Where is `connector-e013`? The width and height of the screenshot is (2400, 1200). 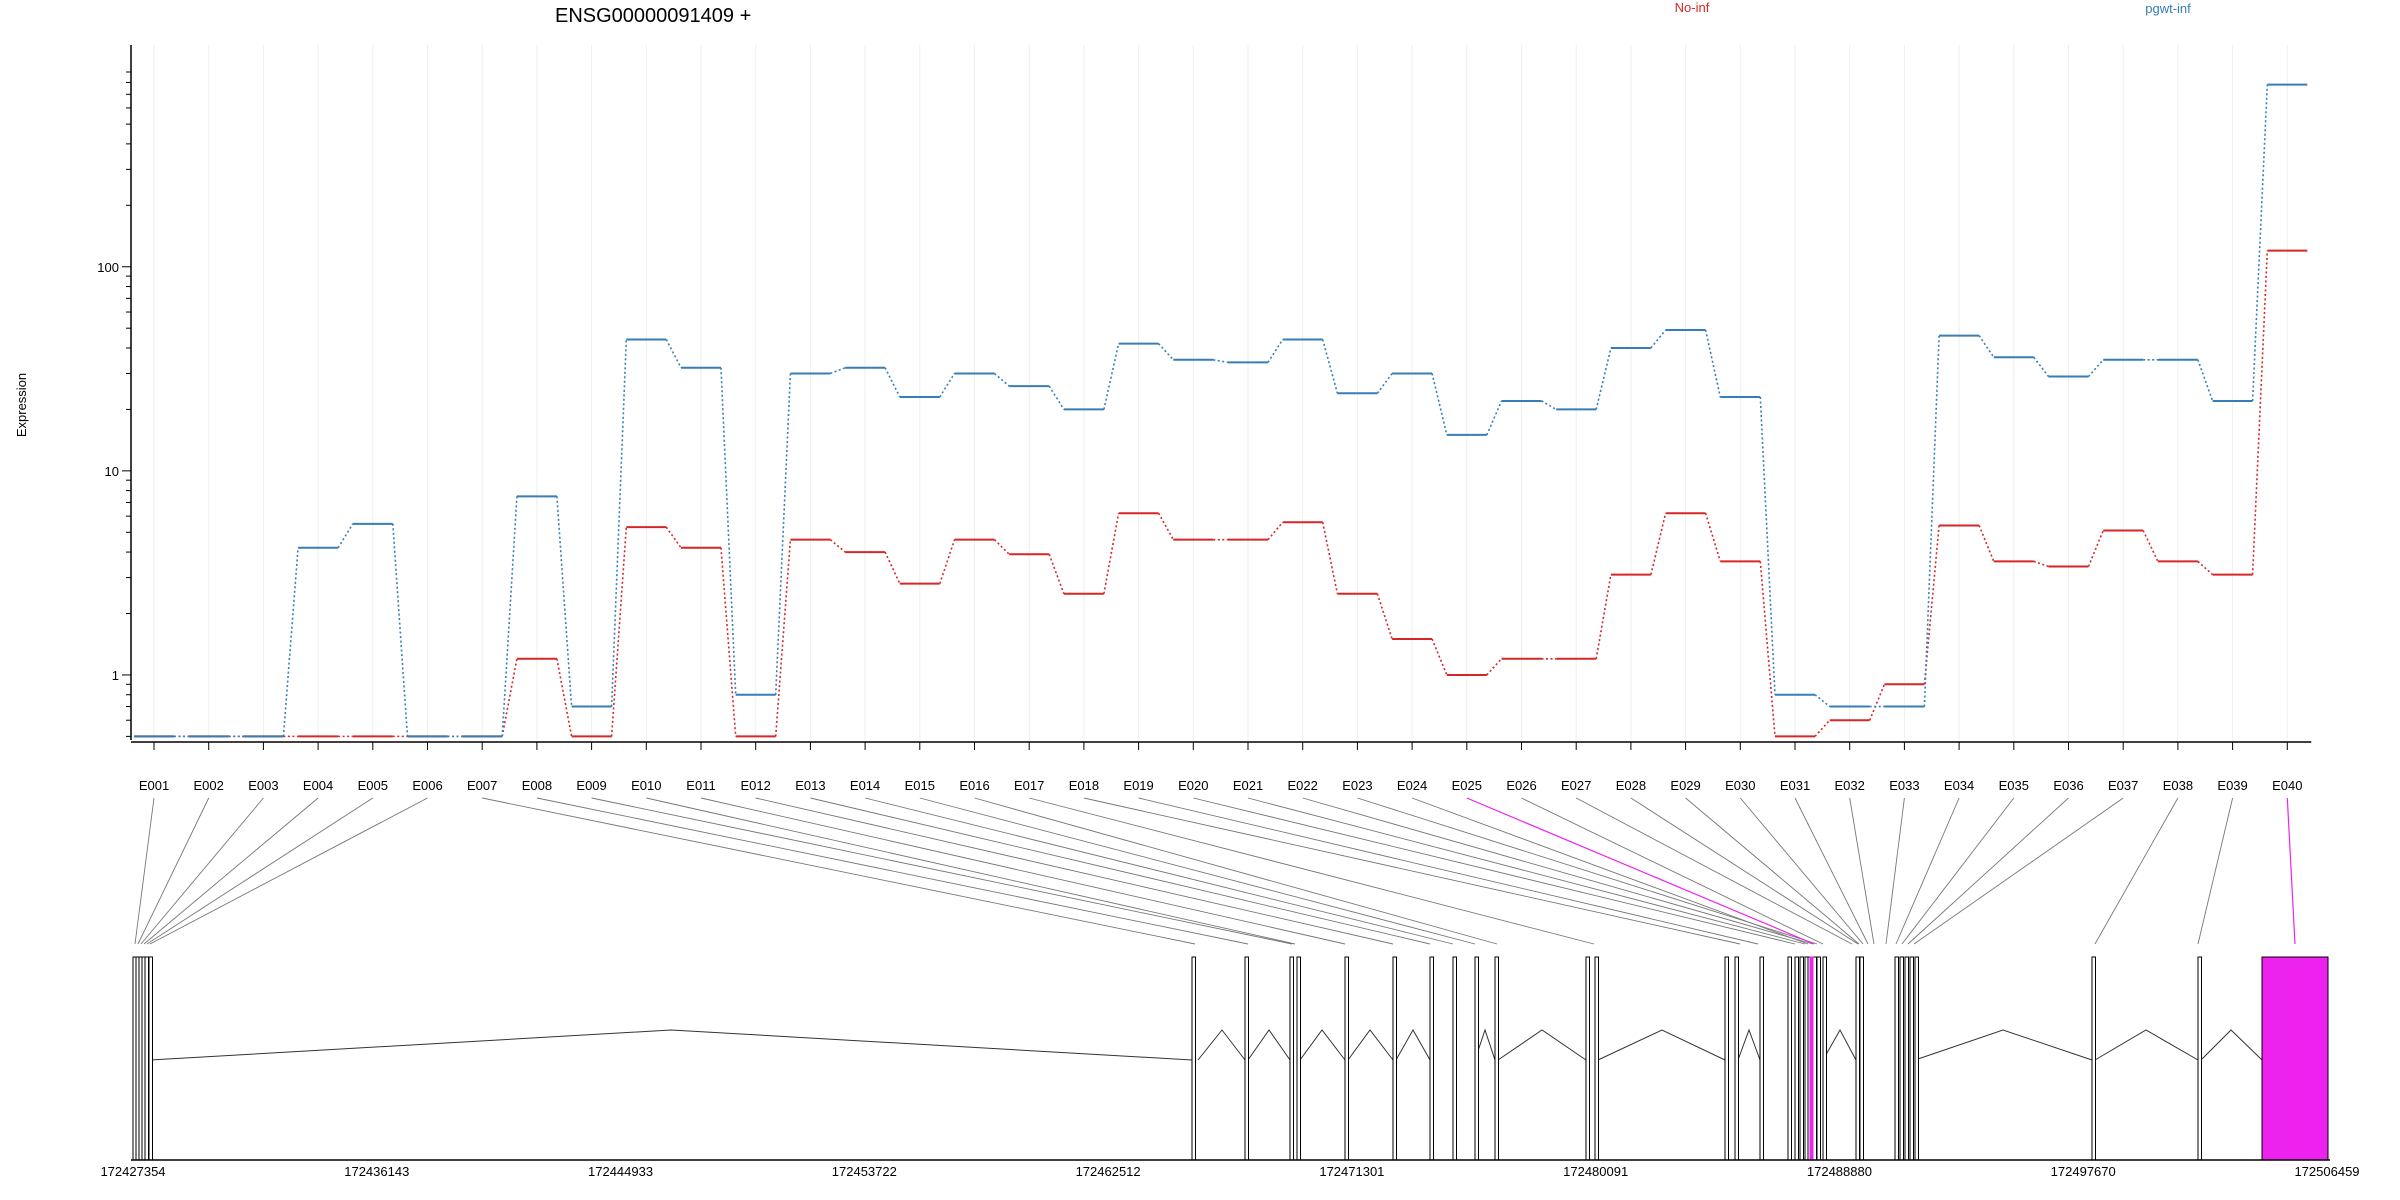
connector-e013 is located at coordinates (1120, 871).